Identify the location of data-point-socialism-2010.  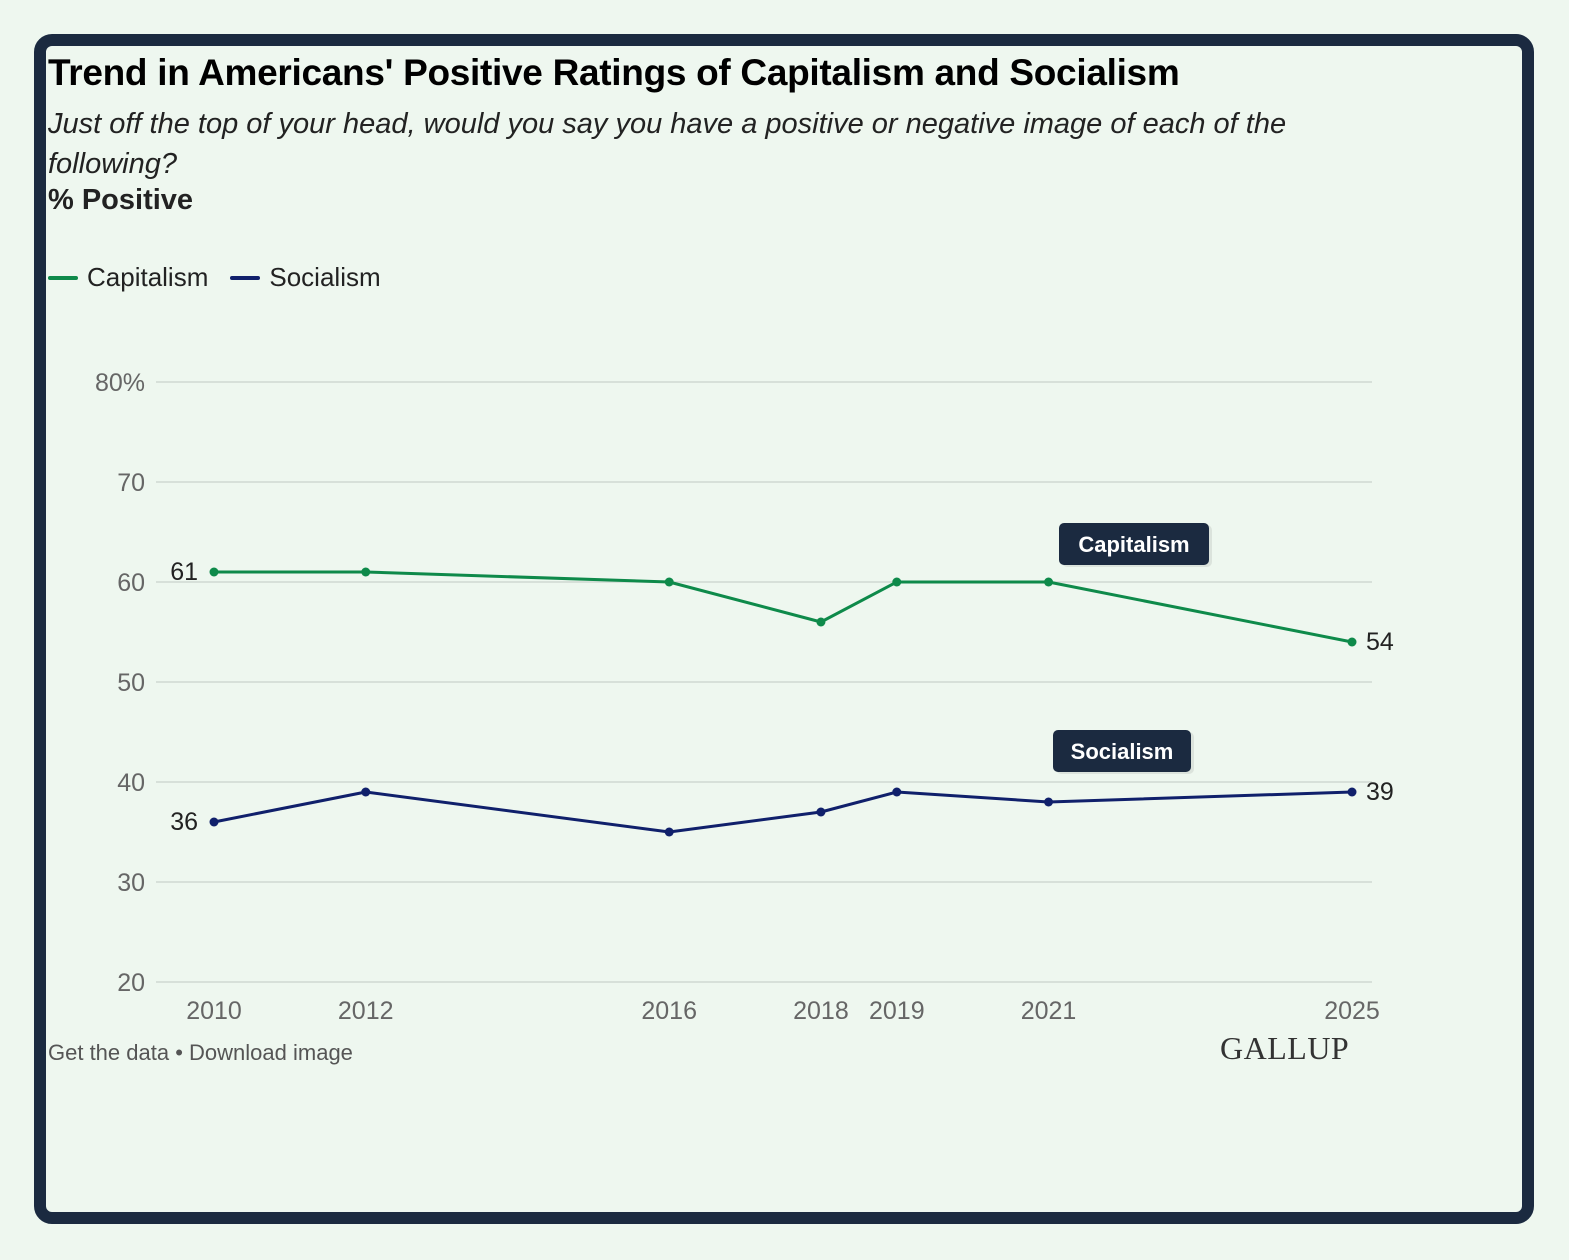
(214, 822).